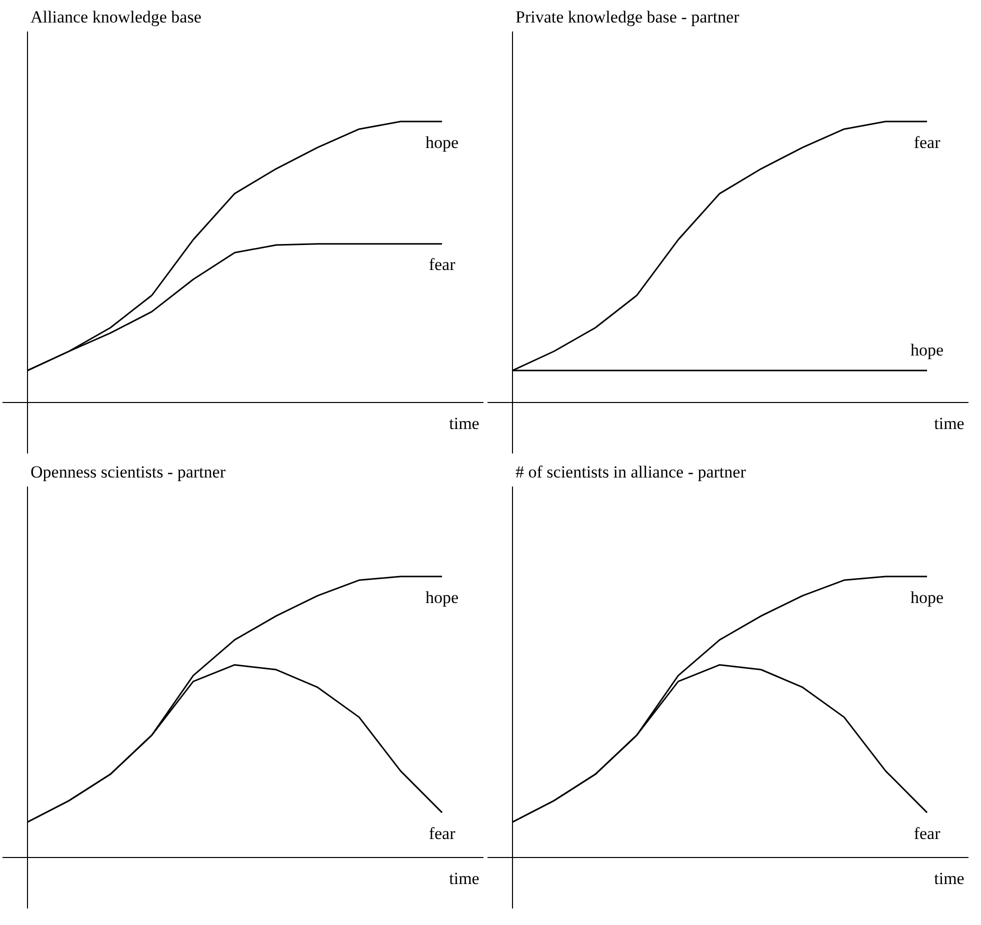  What do you see at coordinates (628, 17) in the screenshot?
I see `chart-title: Private knowledge base - partner` at bounding box center [628, 17].